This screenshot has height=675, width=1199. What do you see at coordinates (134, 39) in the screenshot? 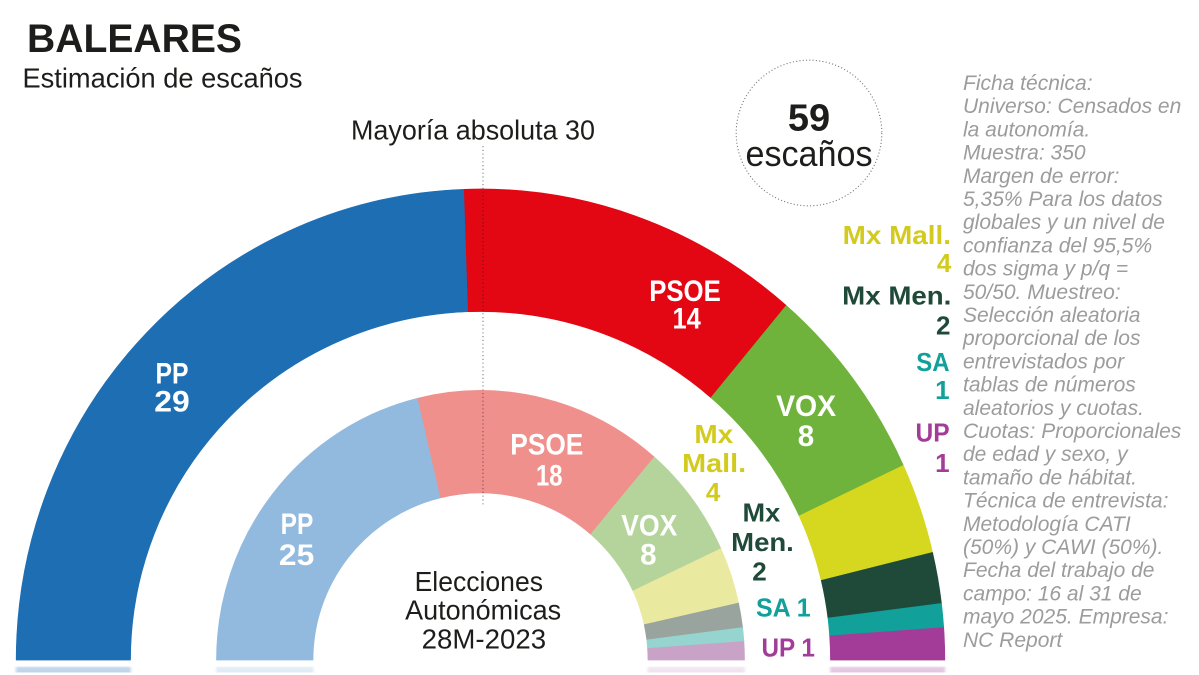
I see `svg-text: BALEARES` at bounding box center [134, 39].